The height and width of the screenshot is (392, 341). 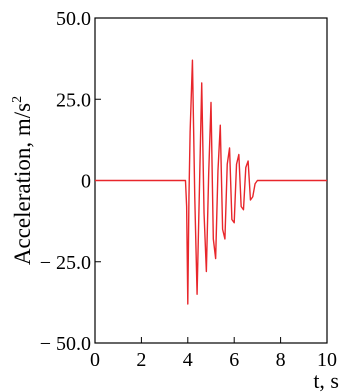 I want to click on y-tick-label: − 50.0, so click(x=65, y=344).